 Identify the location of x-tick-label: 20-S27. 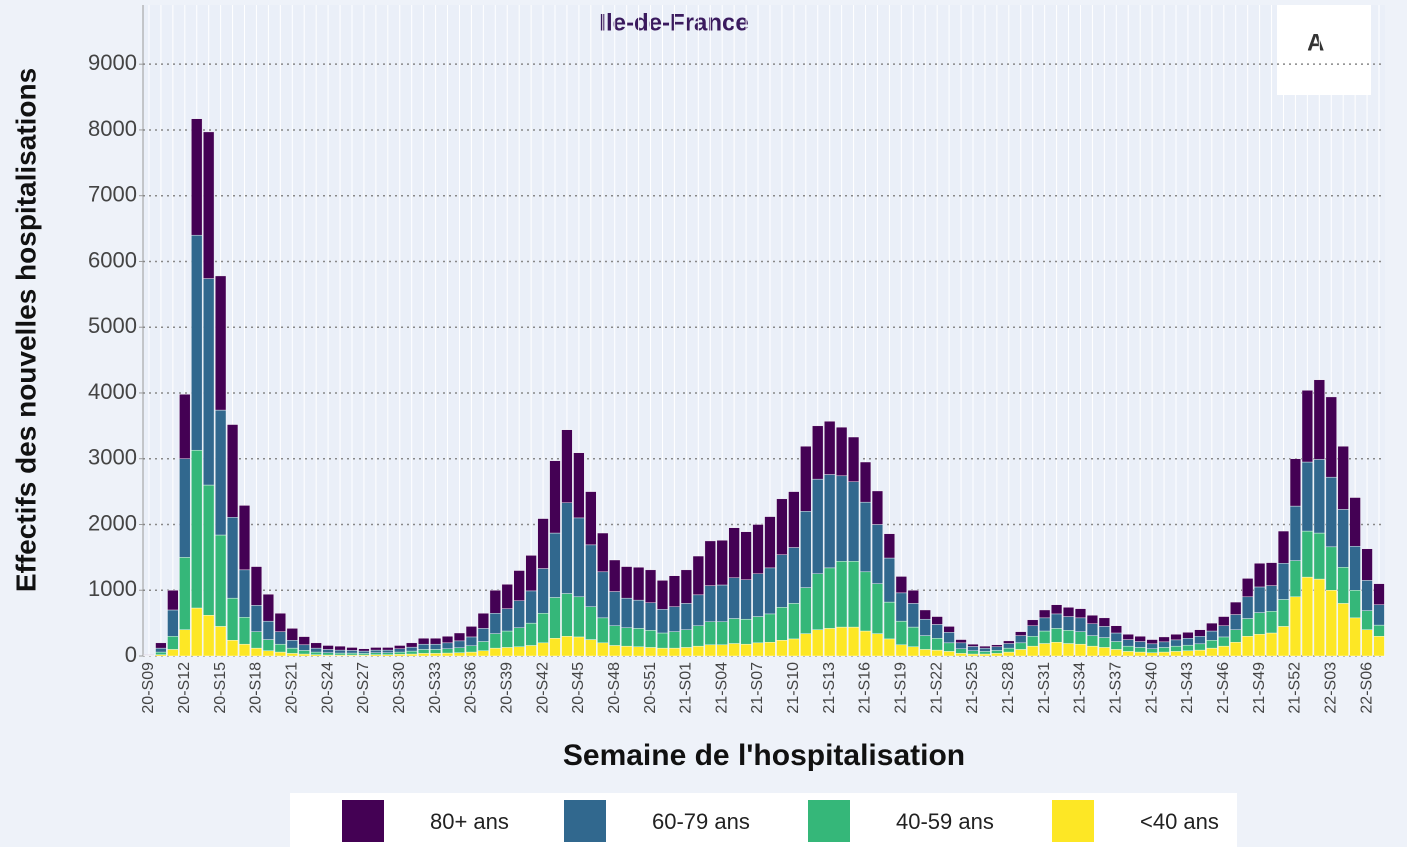
(363, 688).